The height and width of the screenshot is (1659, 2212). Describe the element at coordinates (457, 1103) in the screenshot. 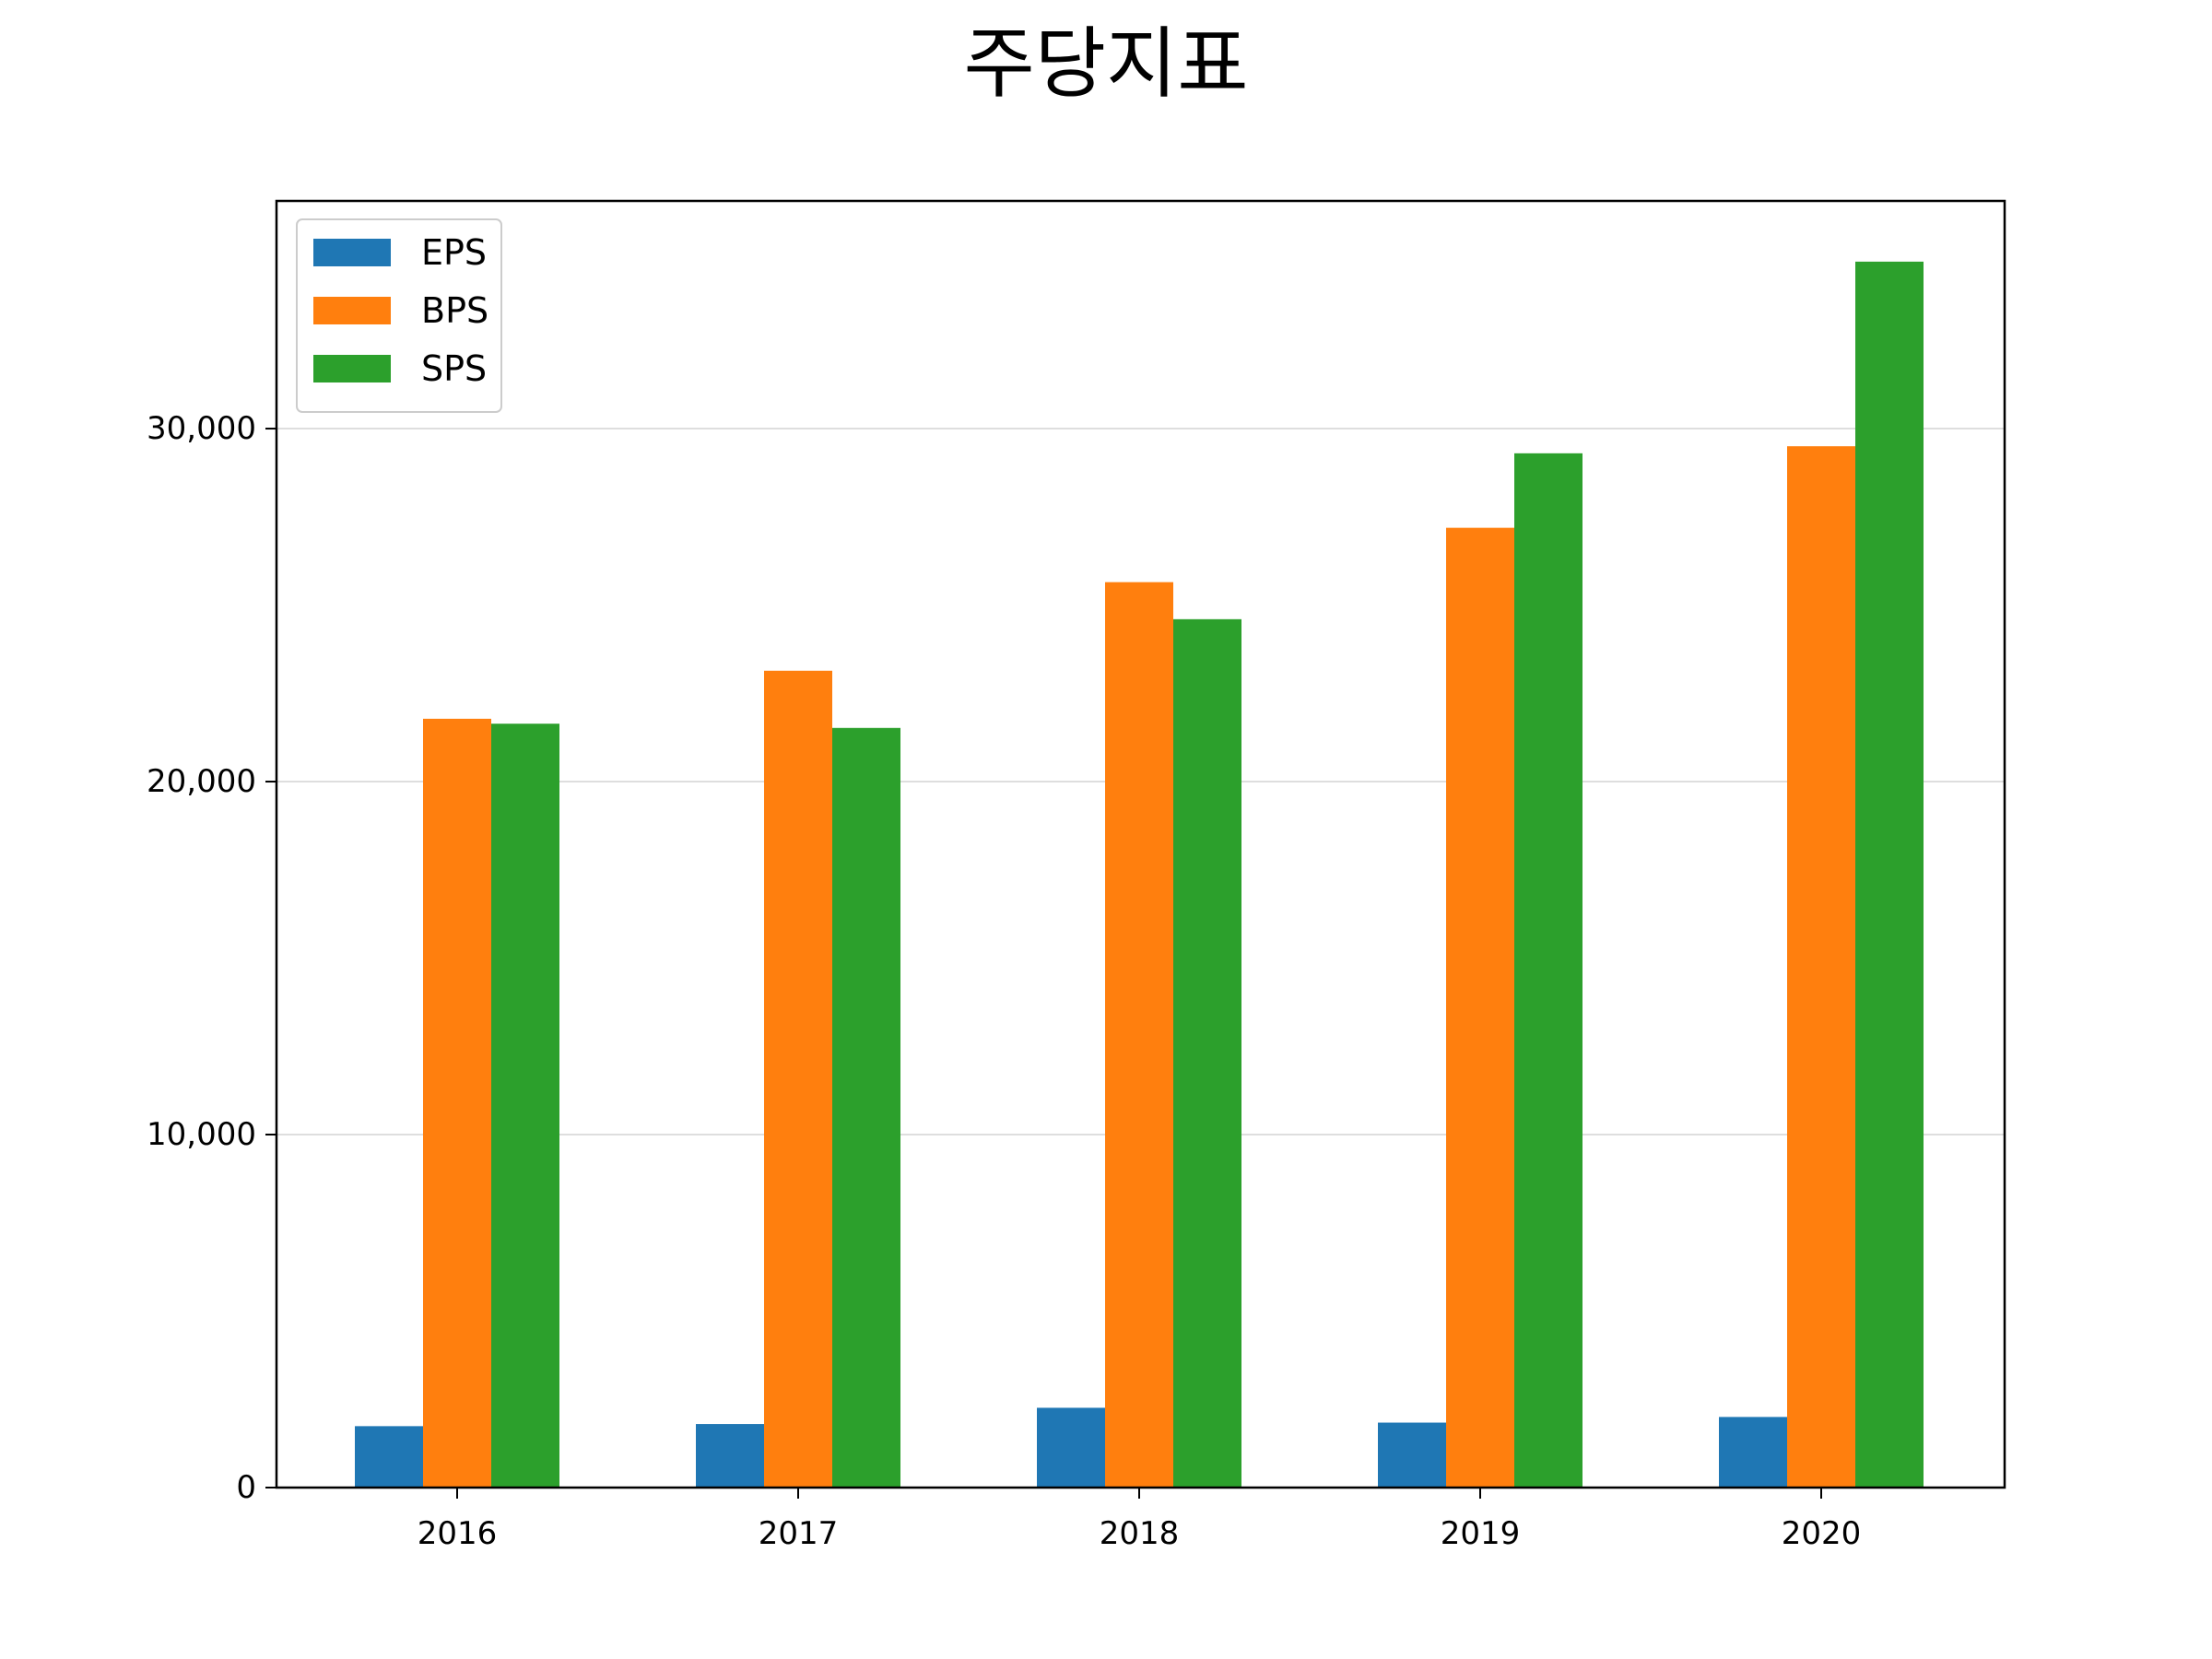

I see `bar-bps-2016` at that location.